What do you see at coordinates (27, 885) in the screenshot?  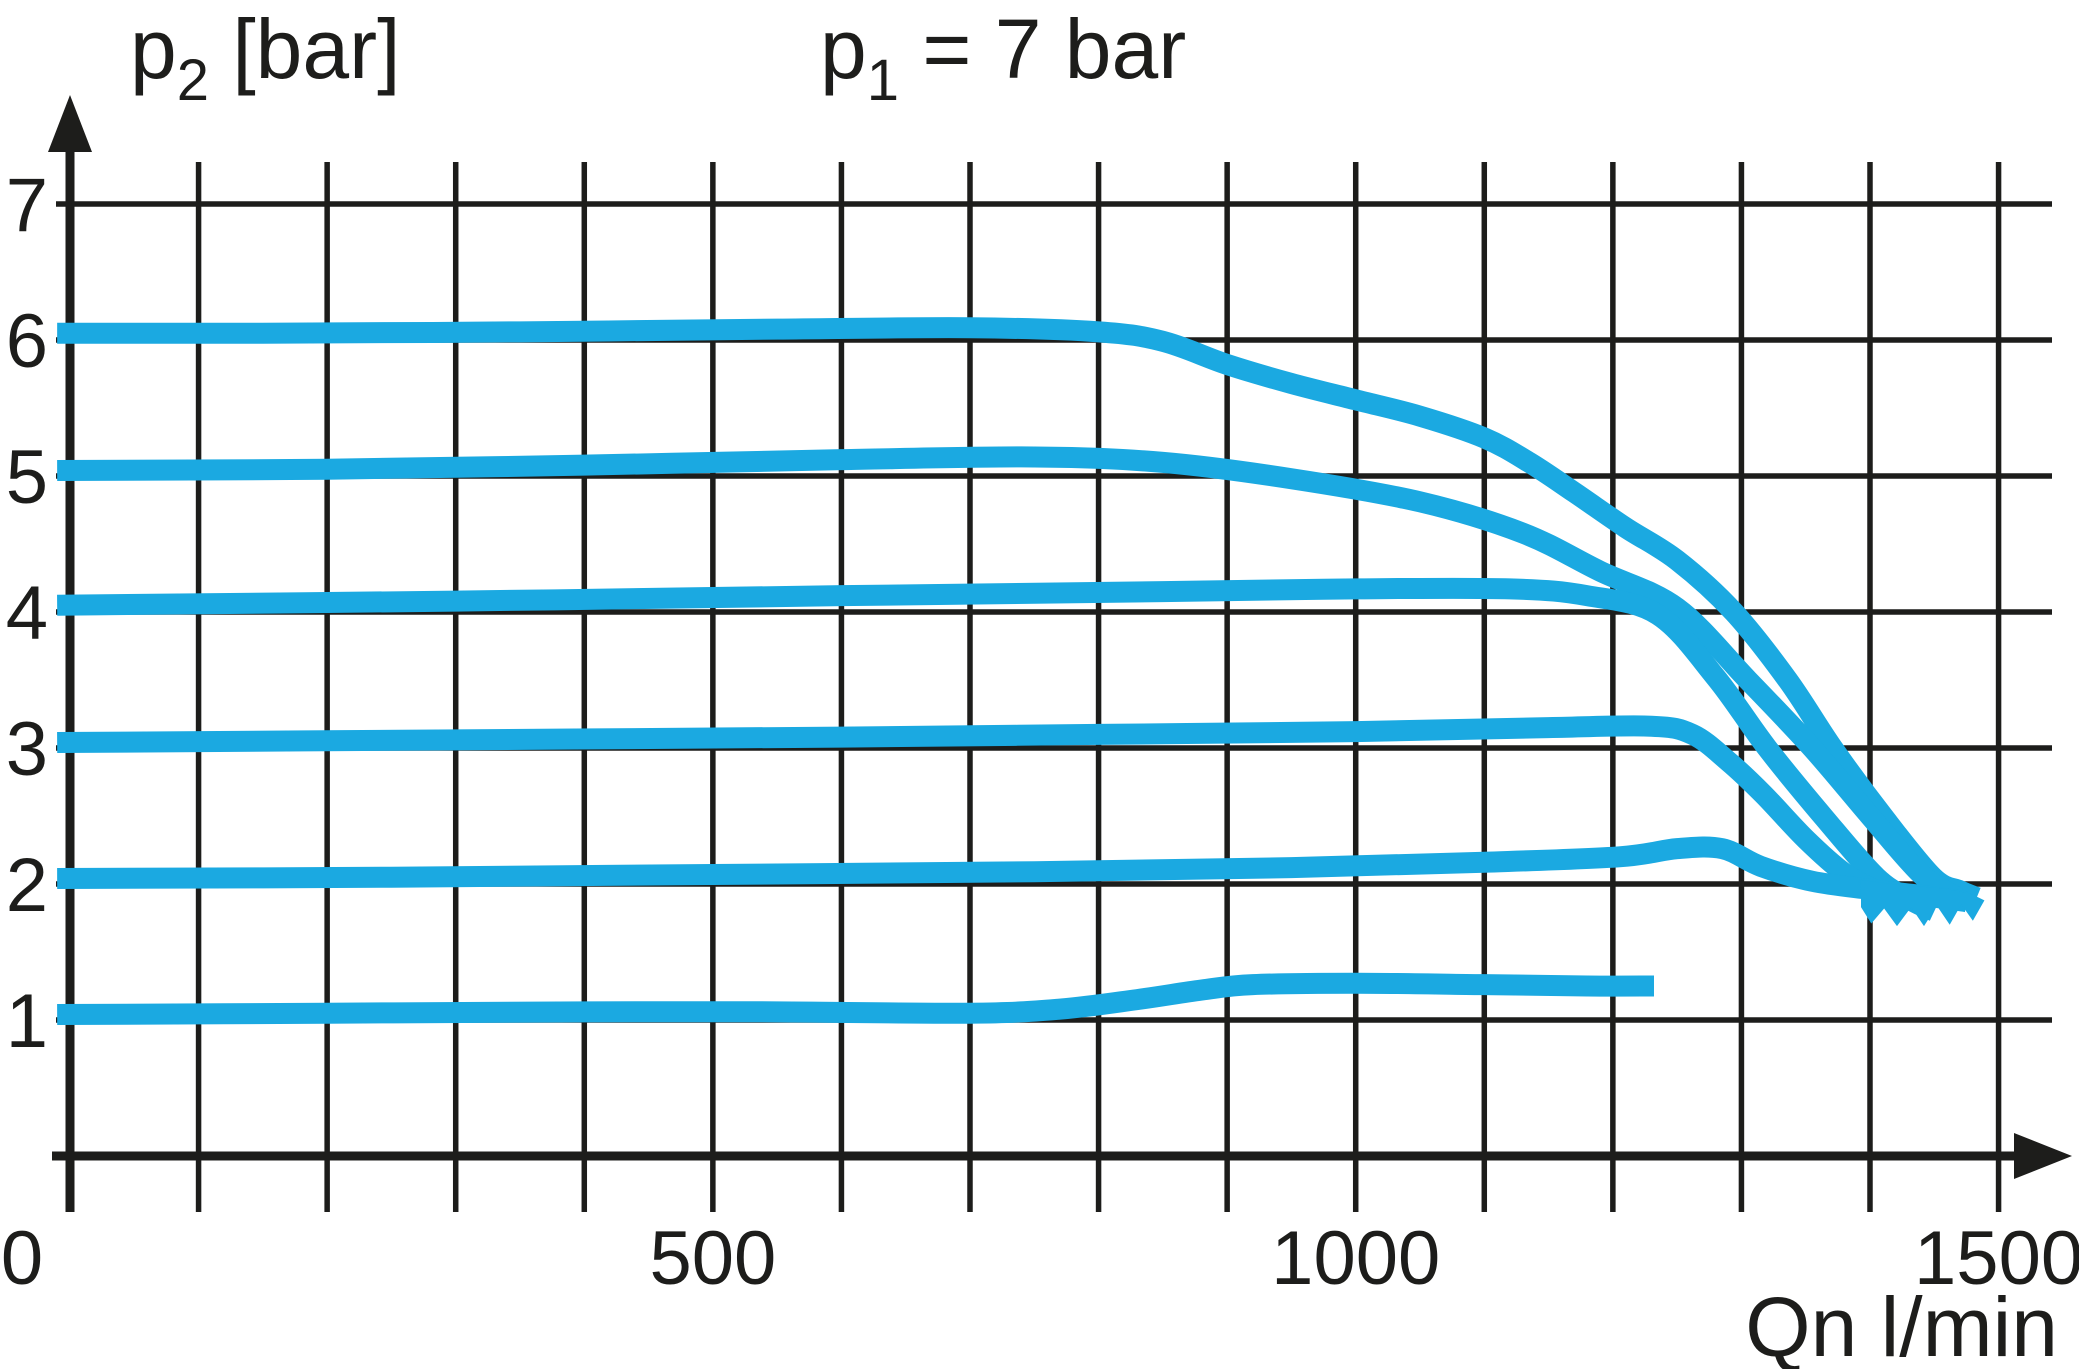 I see `y-tick-label-2: 2` at bounding box center [27, 885].